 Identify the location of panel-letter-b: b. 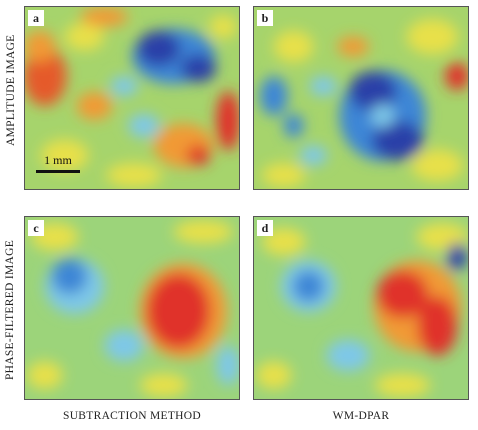
(265, 18).